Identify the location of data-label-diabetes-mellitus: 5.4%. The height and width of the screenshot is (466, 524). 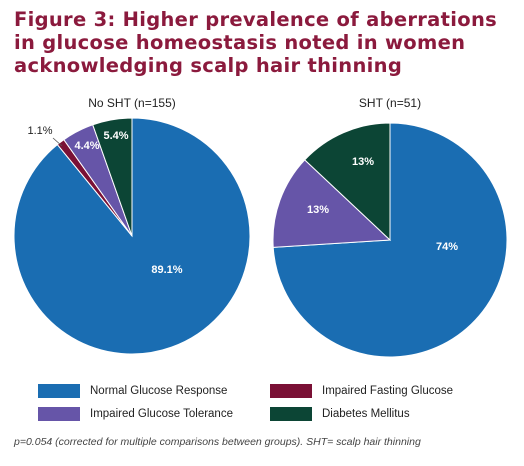
(115, 136).